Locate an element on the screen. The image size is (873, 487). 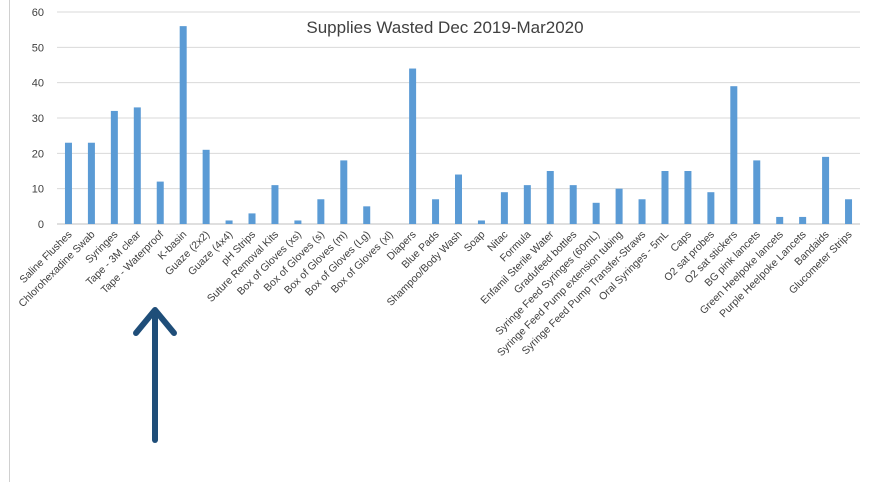
x-tick-label: Soap is located at coordinates (475, 242).